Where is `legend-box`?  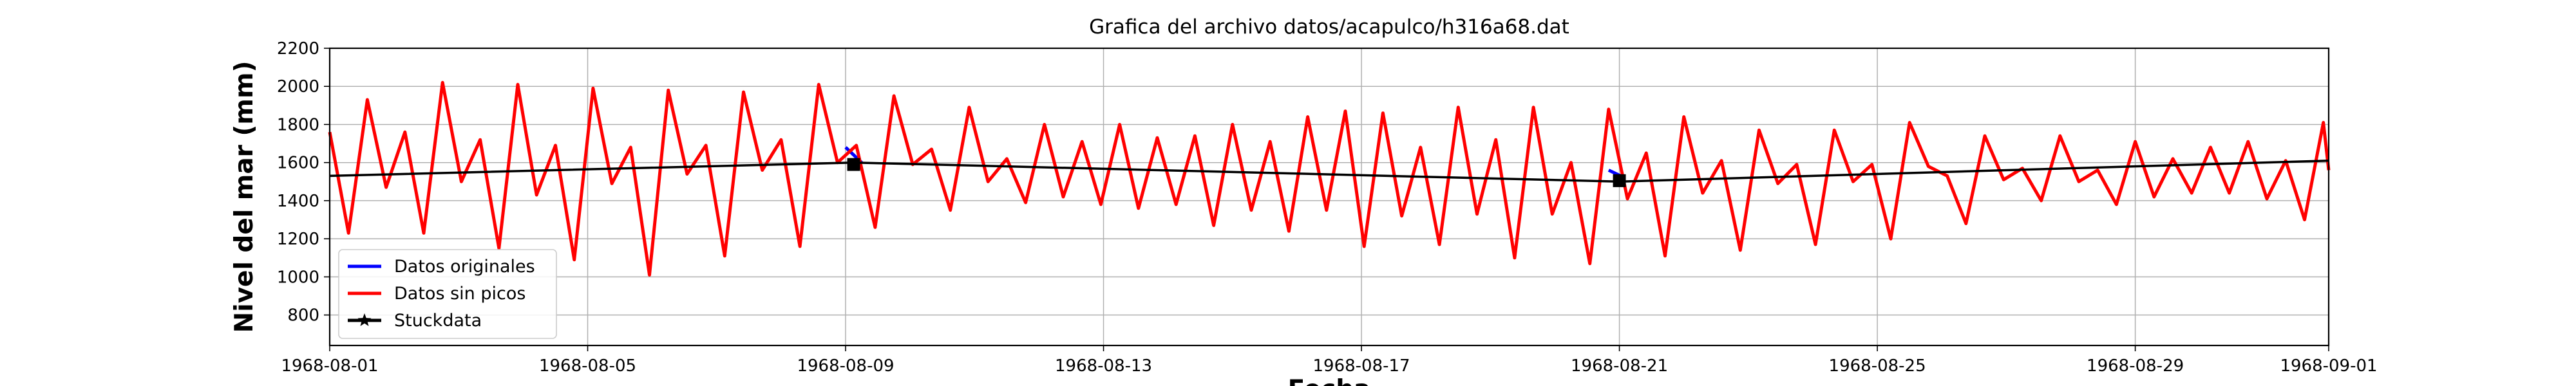 legend-box is located at coordinates (447, 294).